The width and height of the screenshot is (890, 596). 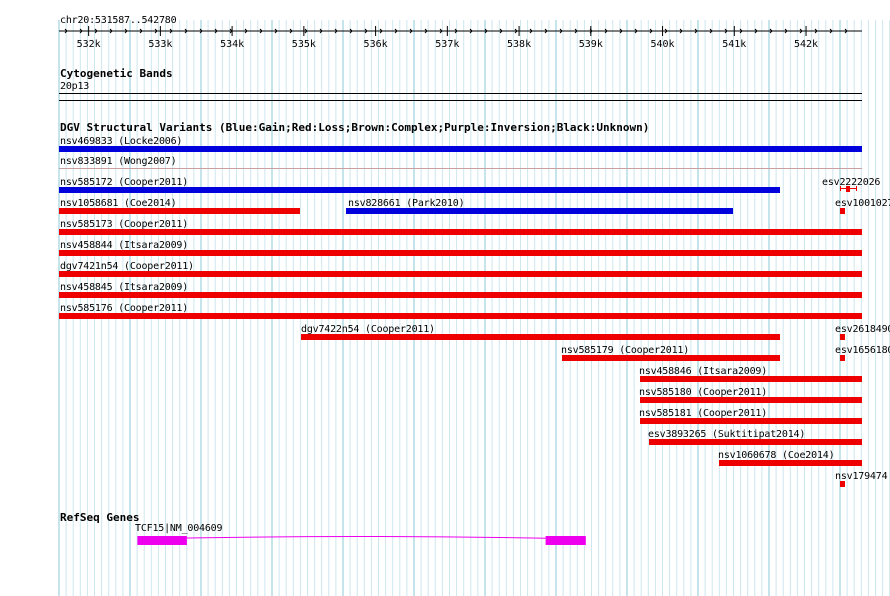 I want to click on dgv-feature-label: nsv1058681 (Coe2014), so click(x=118, y=203).